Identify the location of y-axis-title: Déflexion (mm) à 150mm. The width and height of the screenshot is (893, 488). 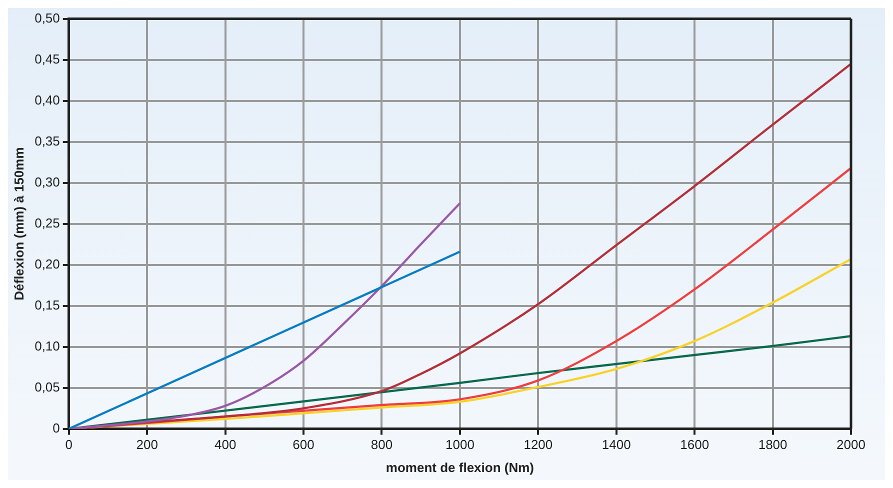
(18, 223).